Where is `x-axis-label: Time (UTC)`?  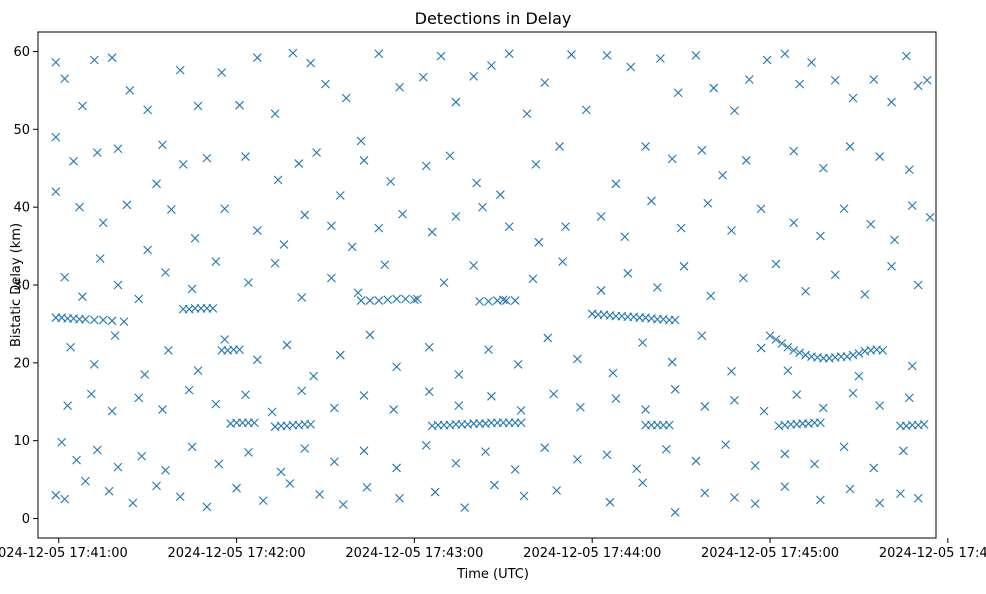
x-axis-label: Time (UTC) is located at coordinates (492, 574).